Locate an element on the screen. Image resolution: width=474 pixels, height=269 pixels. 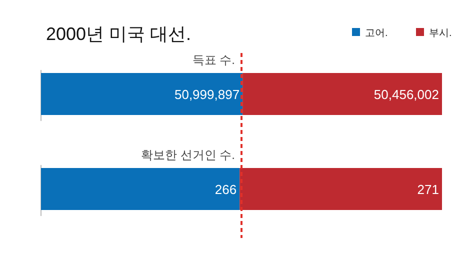
data-label: 266 is located at coordinates (225, 189).